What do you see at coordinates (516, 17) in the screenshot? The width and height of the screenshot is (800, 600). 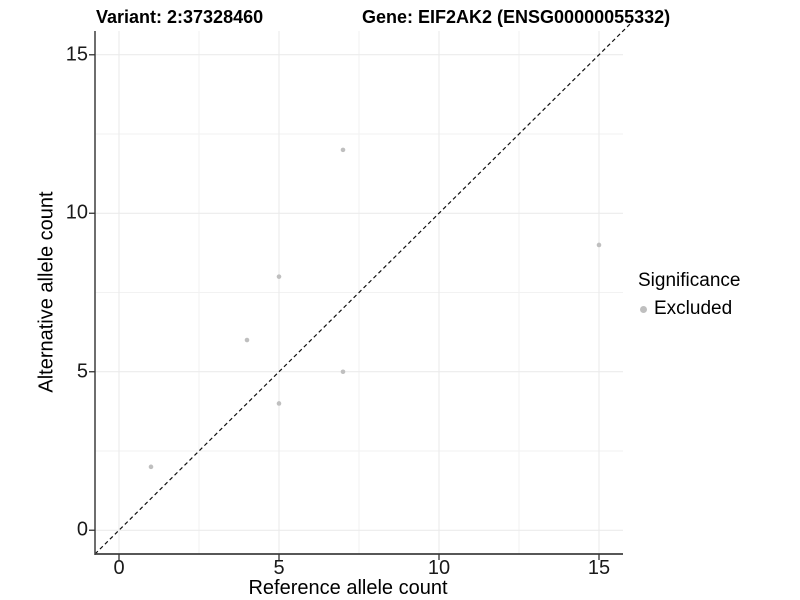 I see `plot-title-gene: Gene: EIF2AK2 (ENSG00000055332)` at bounding box center [516, 17].